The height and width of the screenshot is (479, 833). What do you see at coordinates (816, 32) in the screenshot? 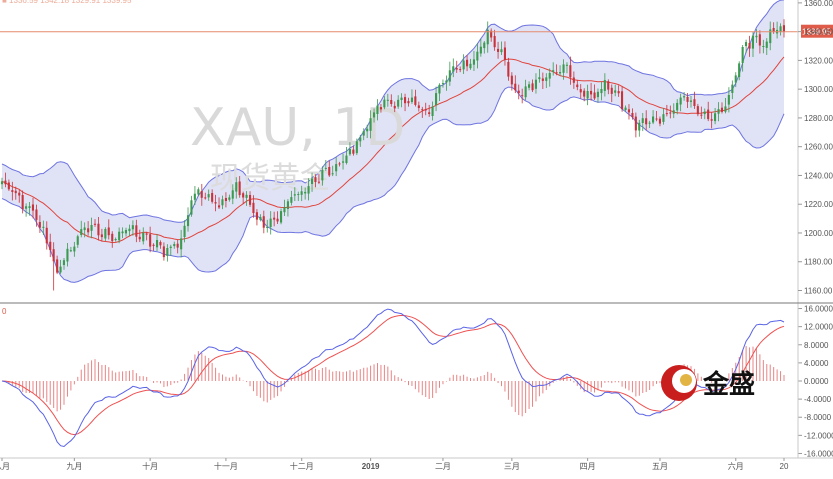
I see `last-price-tag: 1339.95` at bounding box center [816, 32].